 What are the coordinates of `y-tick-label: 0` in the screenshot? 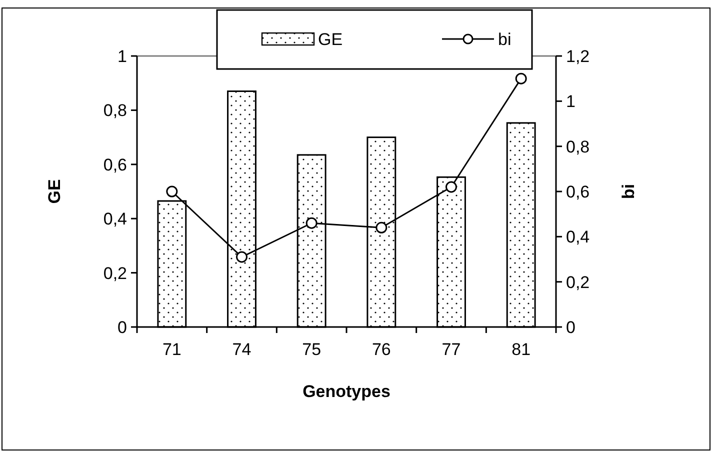 It's located at (122, 327).